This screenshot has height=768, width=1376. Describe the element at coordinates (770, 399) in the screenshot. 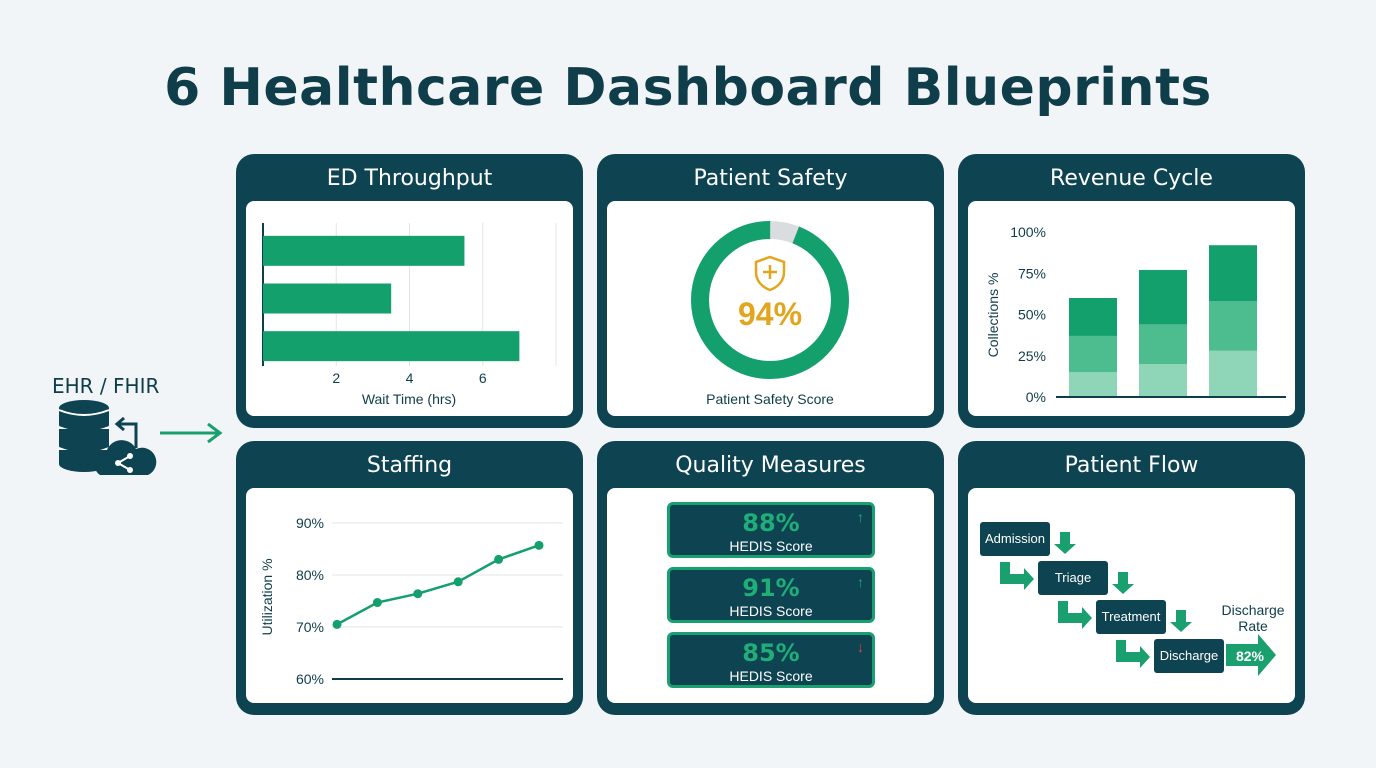

I see `safety-score-label: Patient Safety Score` at that location.